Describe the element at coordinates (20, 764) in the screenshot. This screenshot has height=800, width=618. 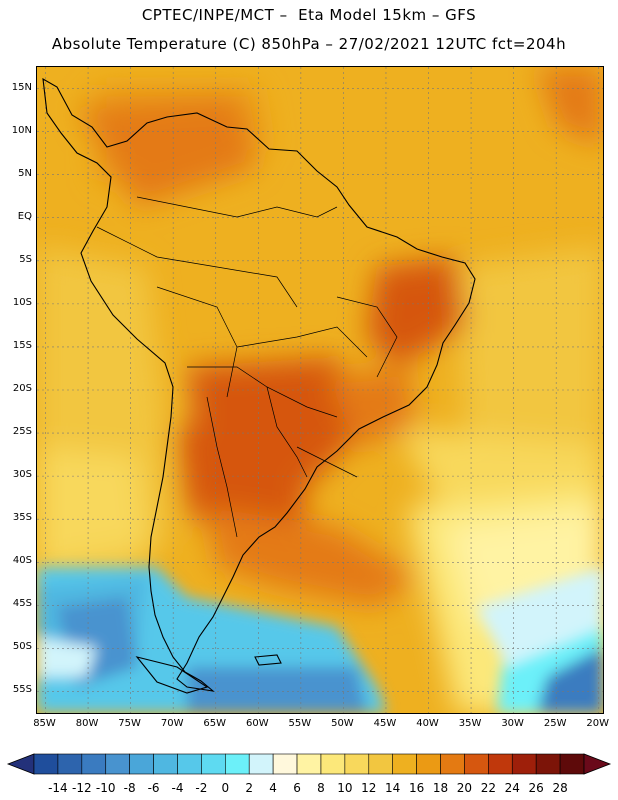
I see `colorbar-under-arrow` at that location.